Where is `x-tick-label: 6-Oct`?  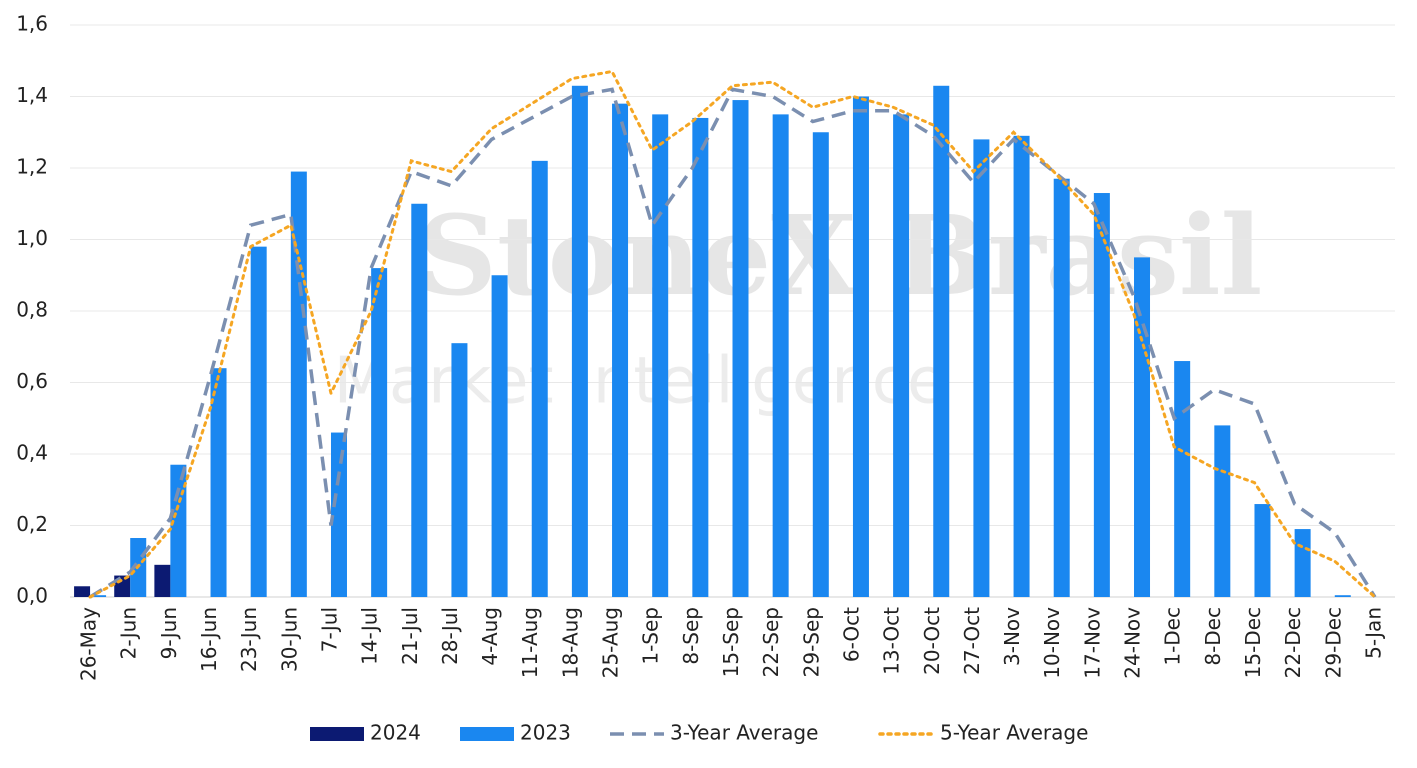
x-tick-label: 6-Oct is located at coordinates (851, 634).